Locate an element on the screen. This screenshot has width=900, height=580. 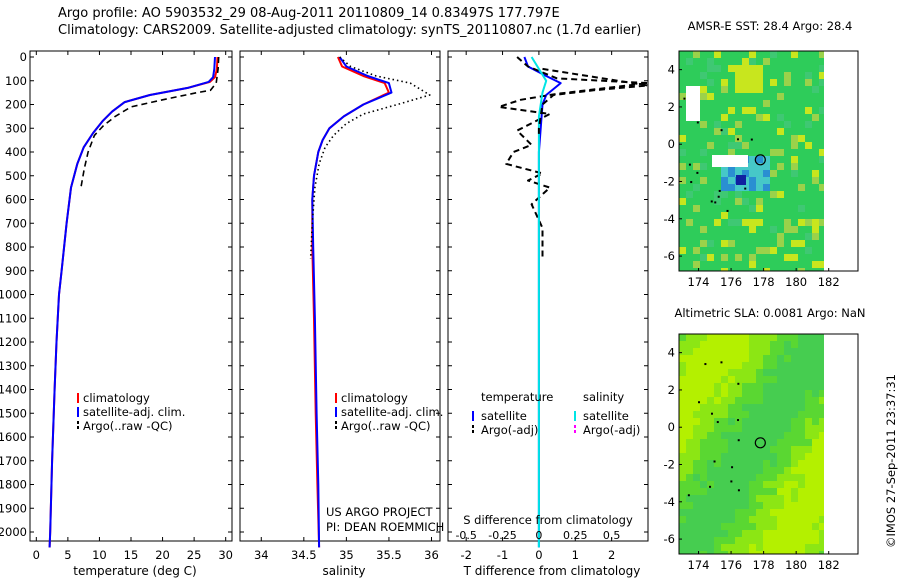
map-x-tick-label: 182 is located at coordinates (829, 282).